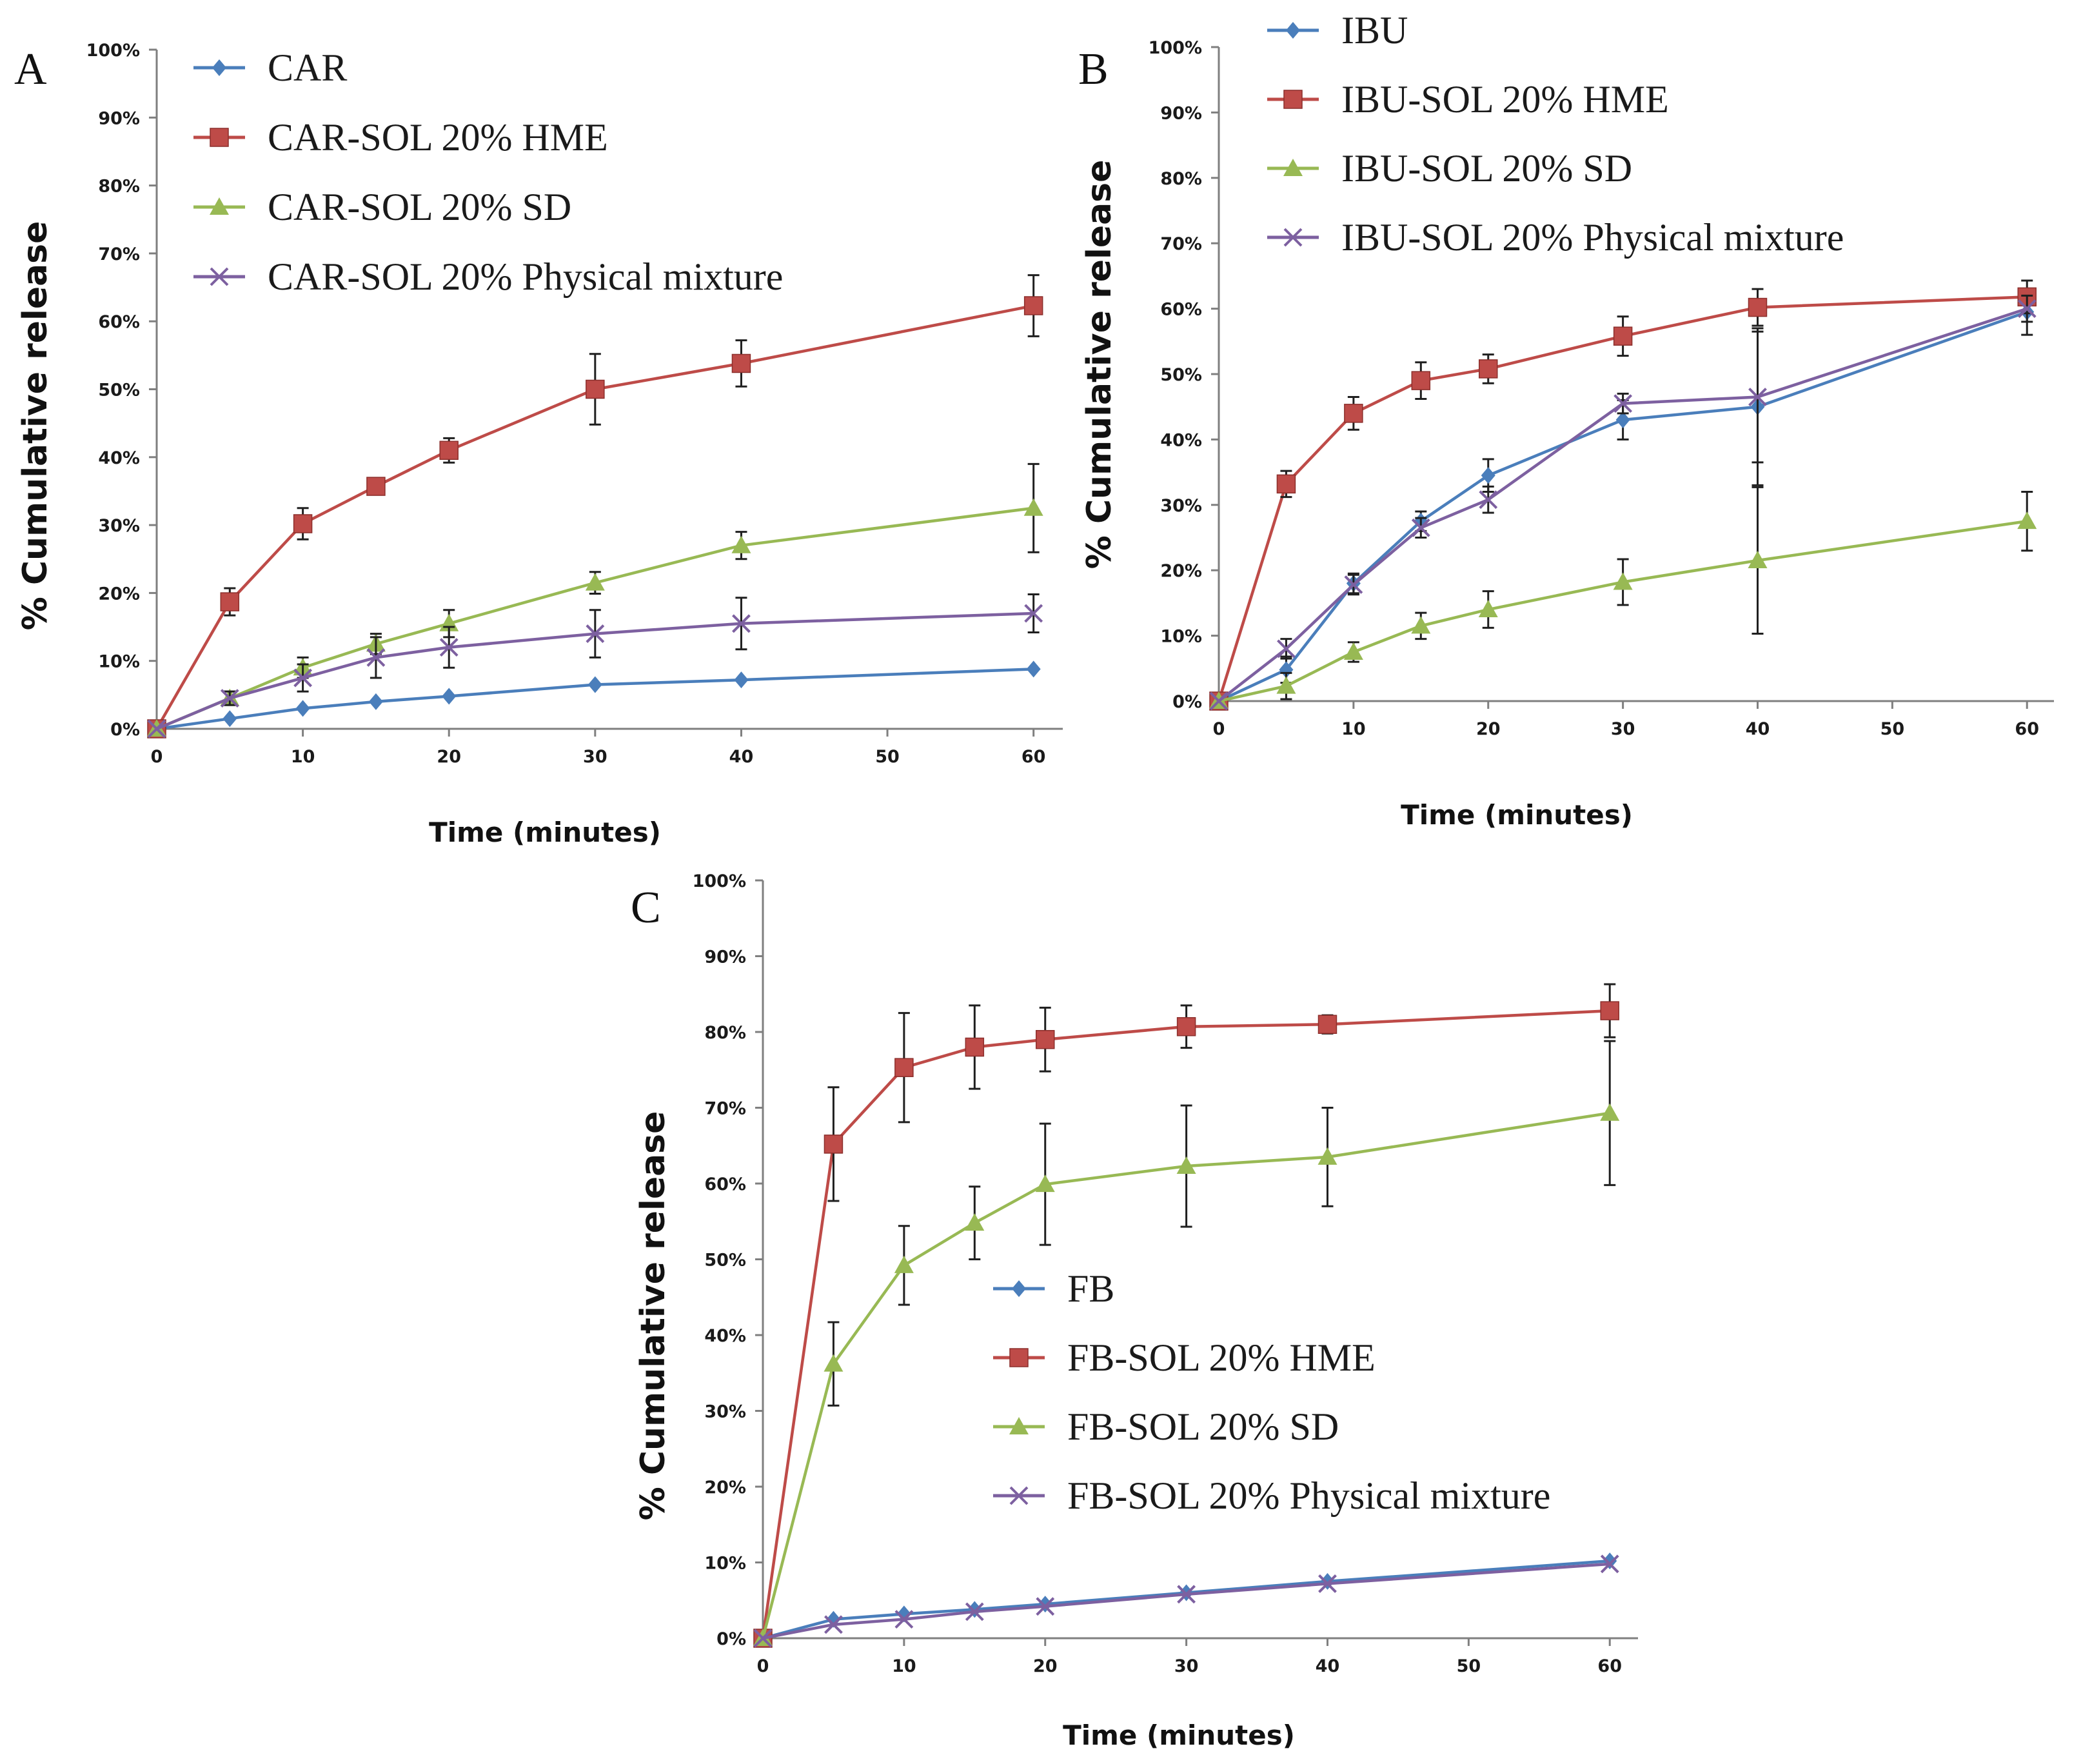 Image resolution: width=2092 pixels, height=1764 pixels. What do you see at coordinates (1486, 169) in the screenshot?
I see `legend-label: IBU-SOL 20% SD` at bounding box center [1486, 169].